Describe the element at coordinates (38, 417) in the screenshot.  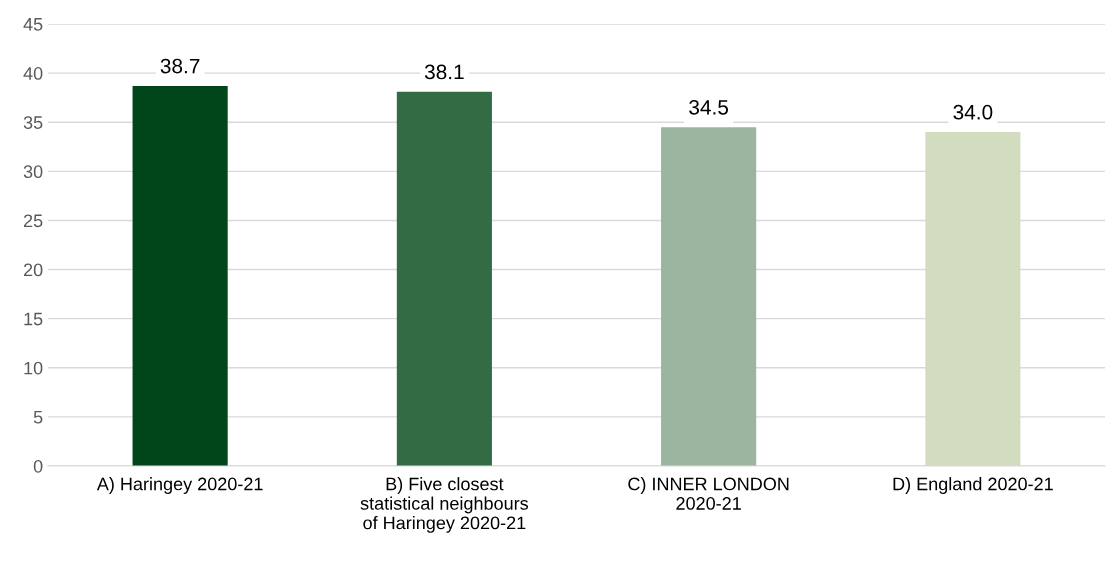
I see `y-tick-label: 5` at that location.